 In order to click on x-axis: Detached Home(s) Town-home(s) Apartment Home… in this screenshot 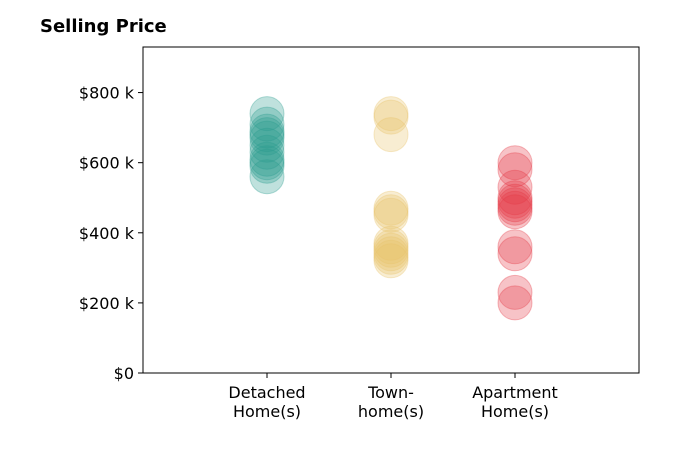, I will do `click(393, 397)`.